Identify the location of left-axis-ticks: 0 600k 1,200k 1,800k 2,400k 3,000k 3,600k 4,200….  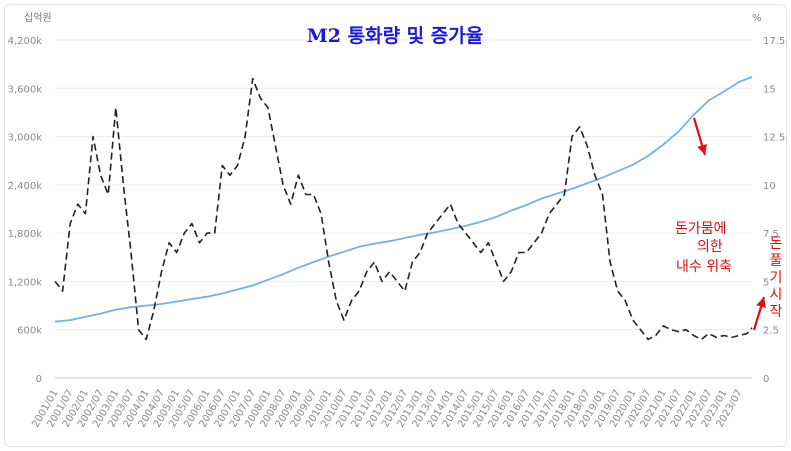
(25, 210).